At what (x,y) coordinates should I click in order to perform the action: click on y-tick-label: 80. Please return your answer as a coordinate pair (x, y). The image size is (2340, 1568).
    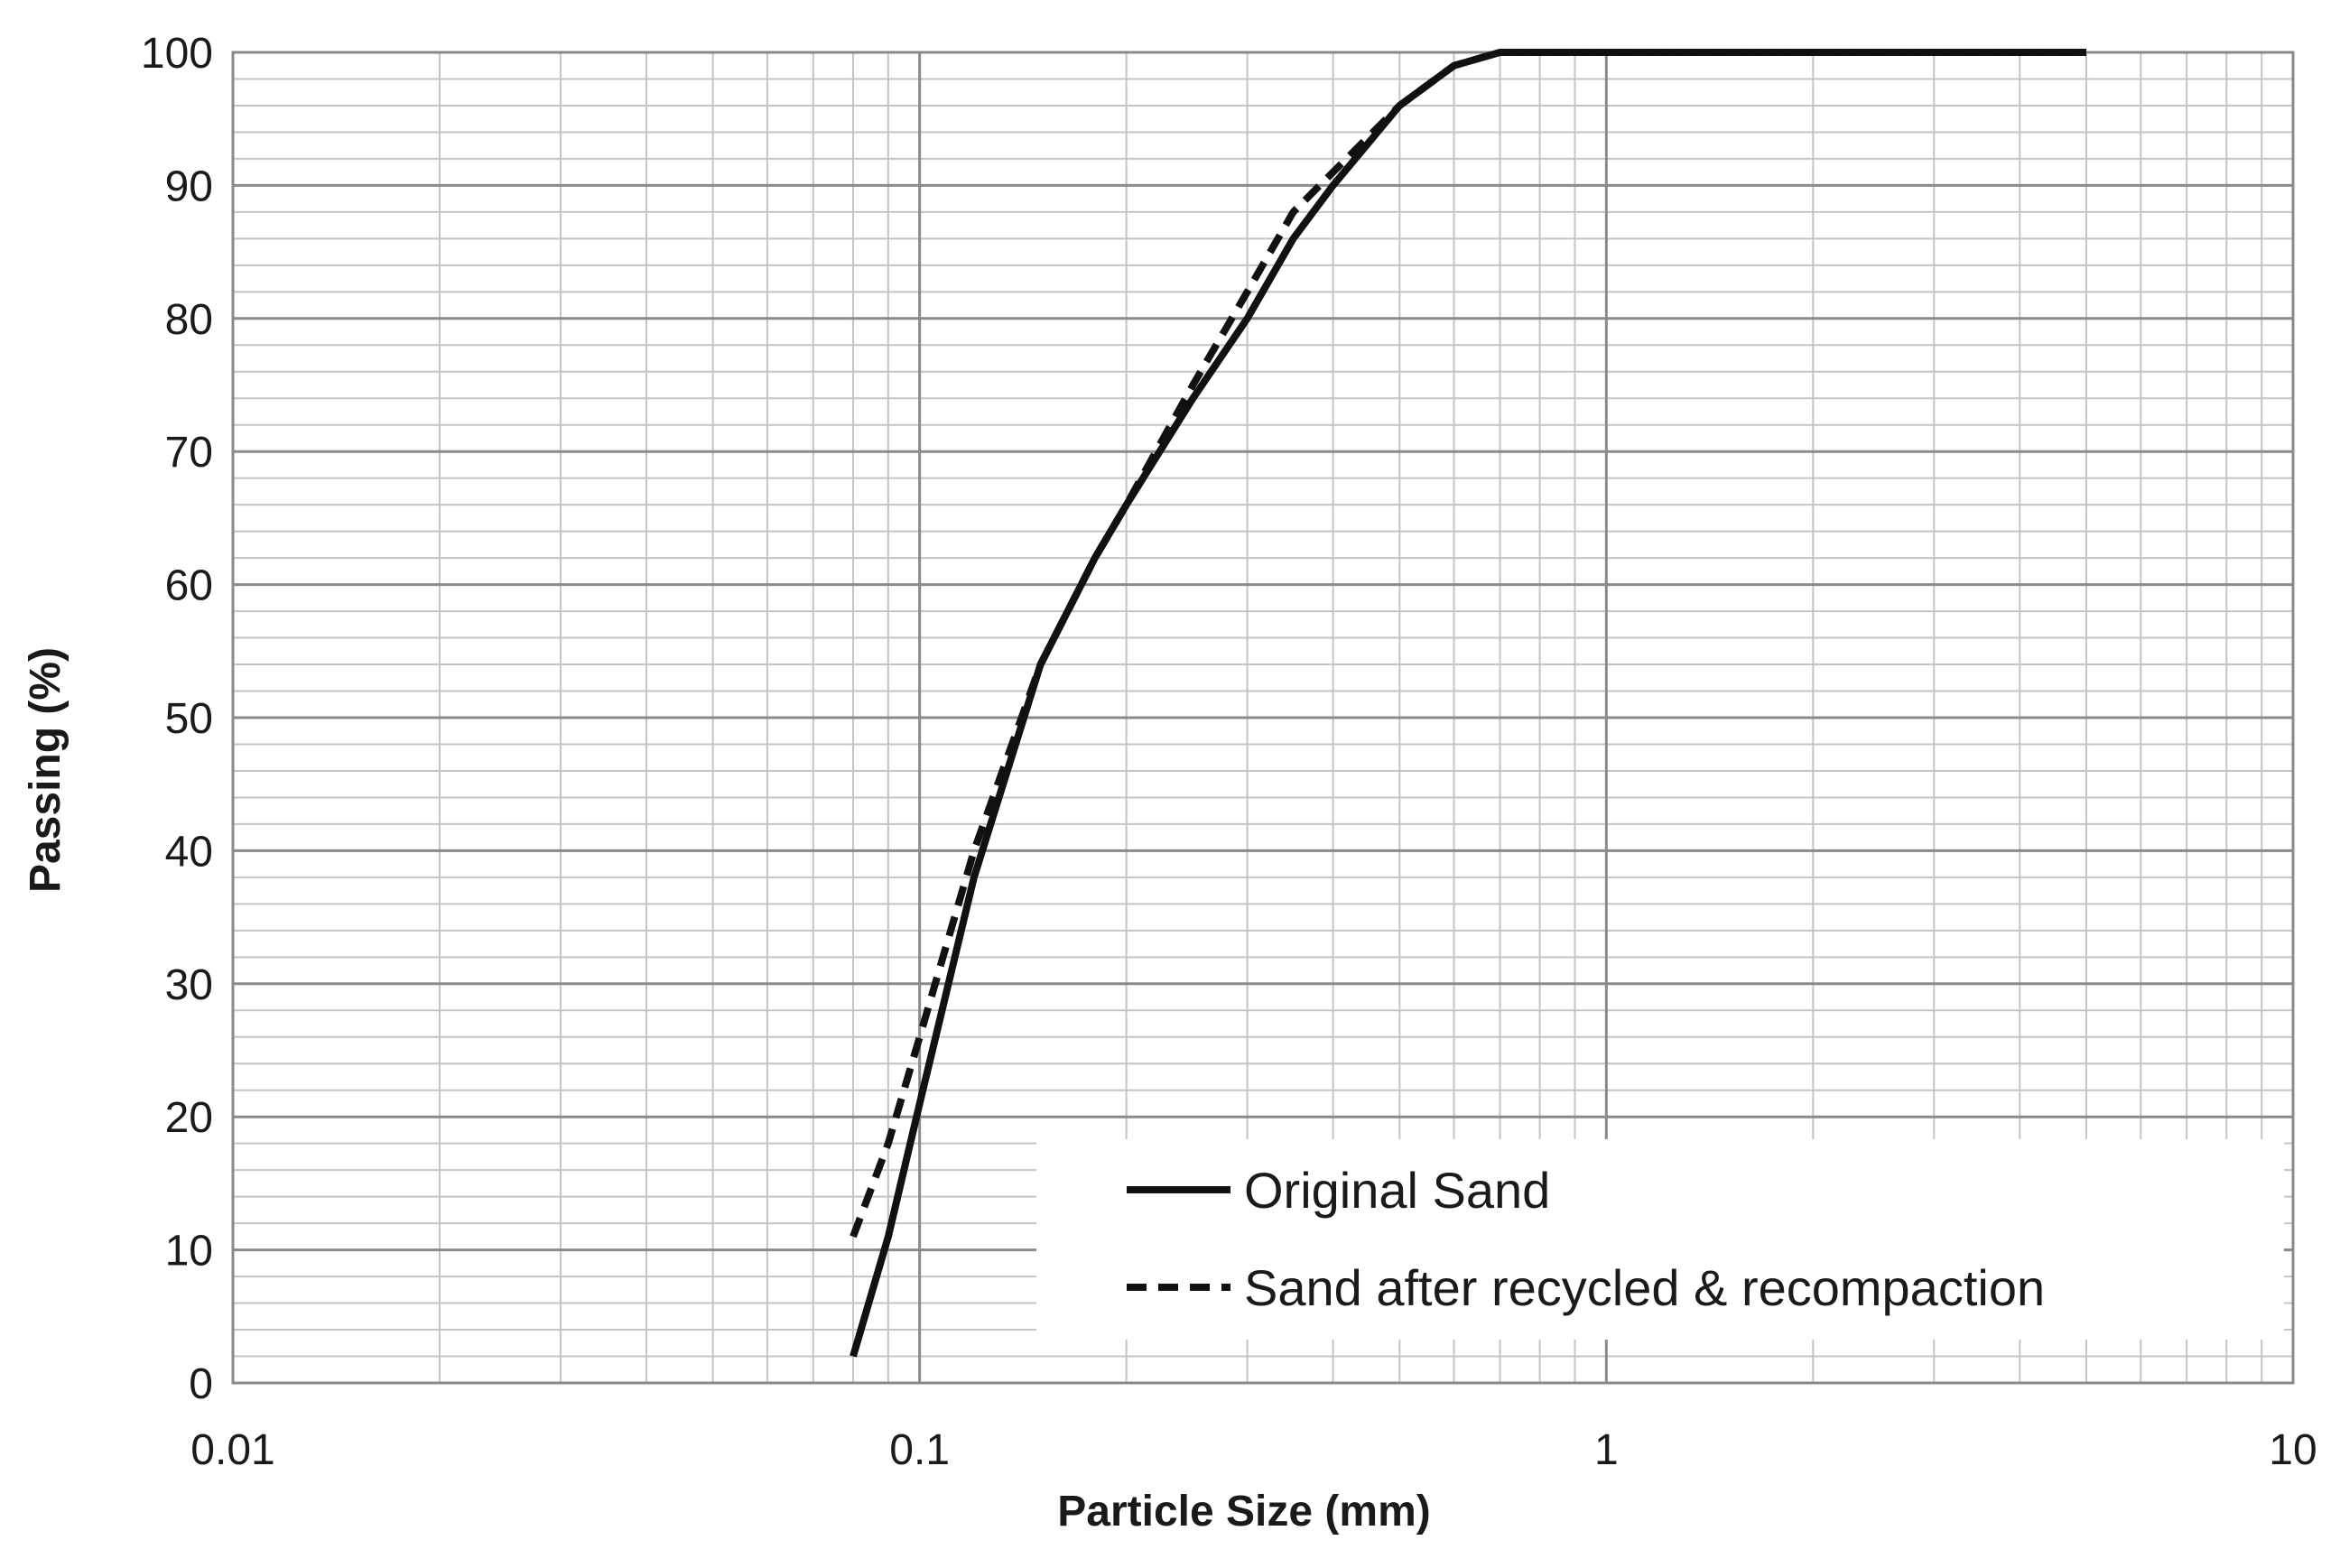
    Looking at the image, I should click on (189, 320).